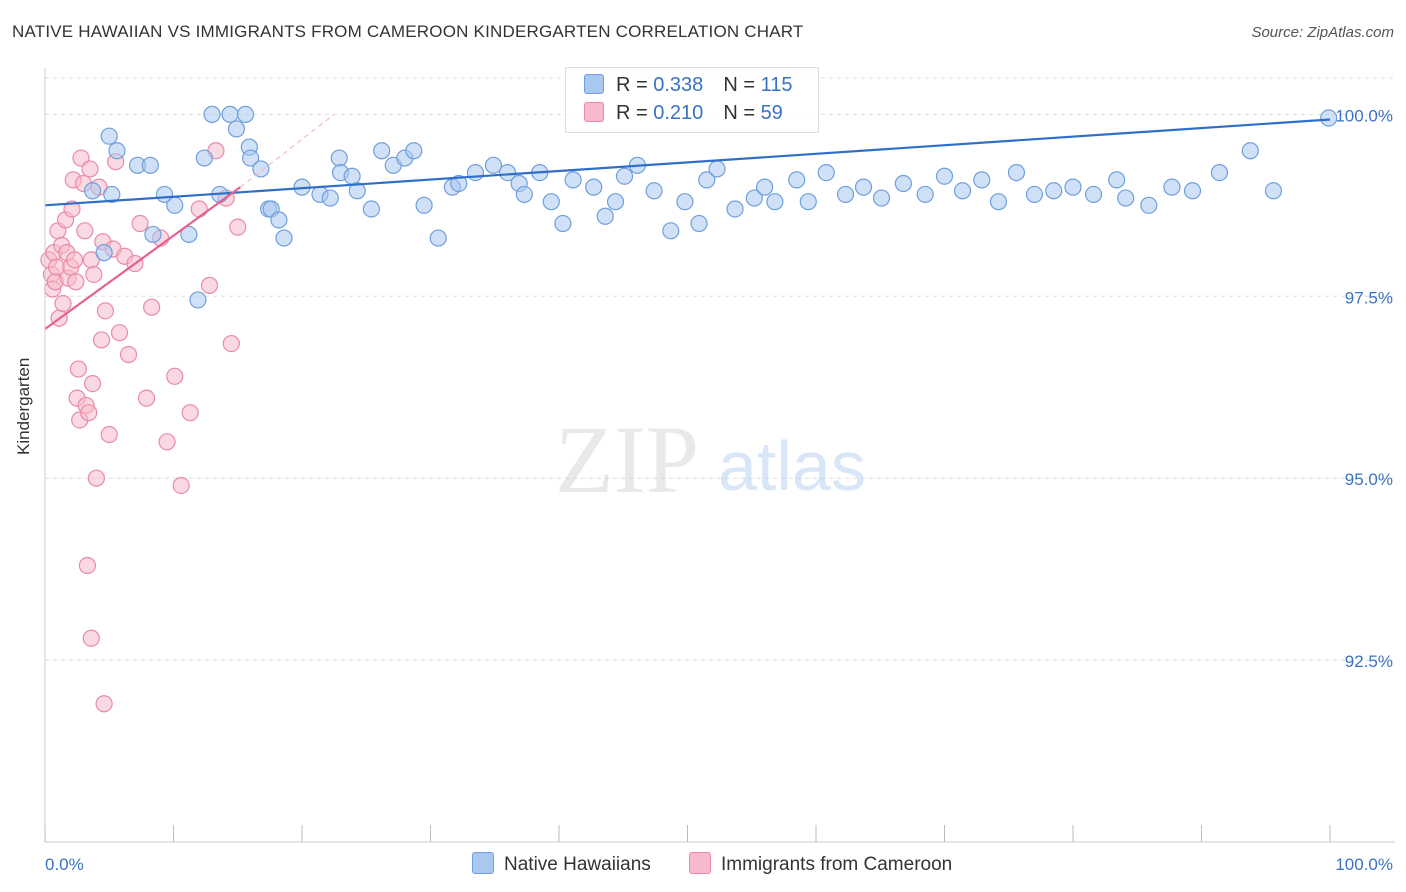  I want to click on bottom-legend-label: Immigrants from Cameroon, so click(837, 864).